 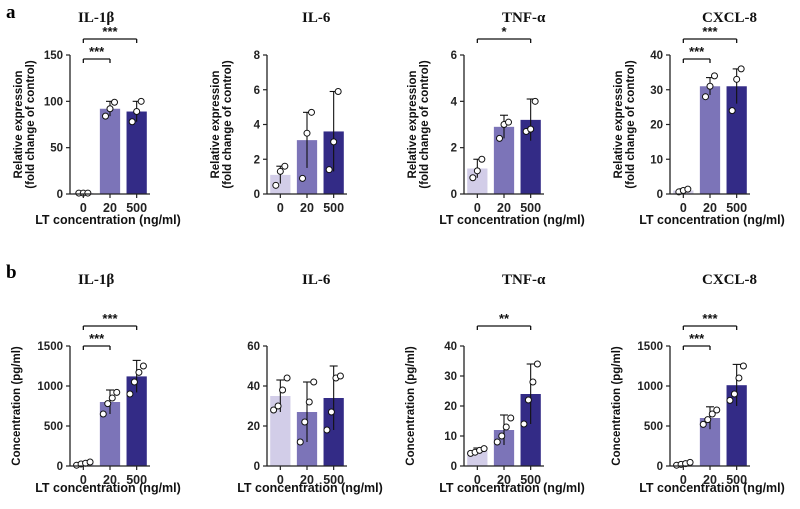 What do you see at coordinates (450, 347) in the screenshot?
I see `y-tick-label: 40` at bounding box center [450, 347].